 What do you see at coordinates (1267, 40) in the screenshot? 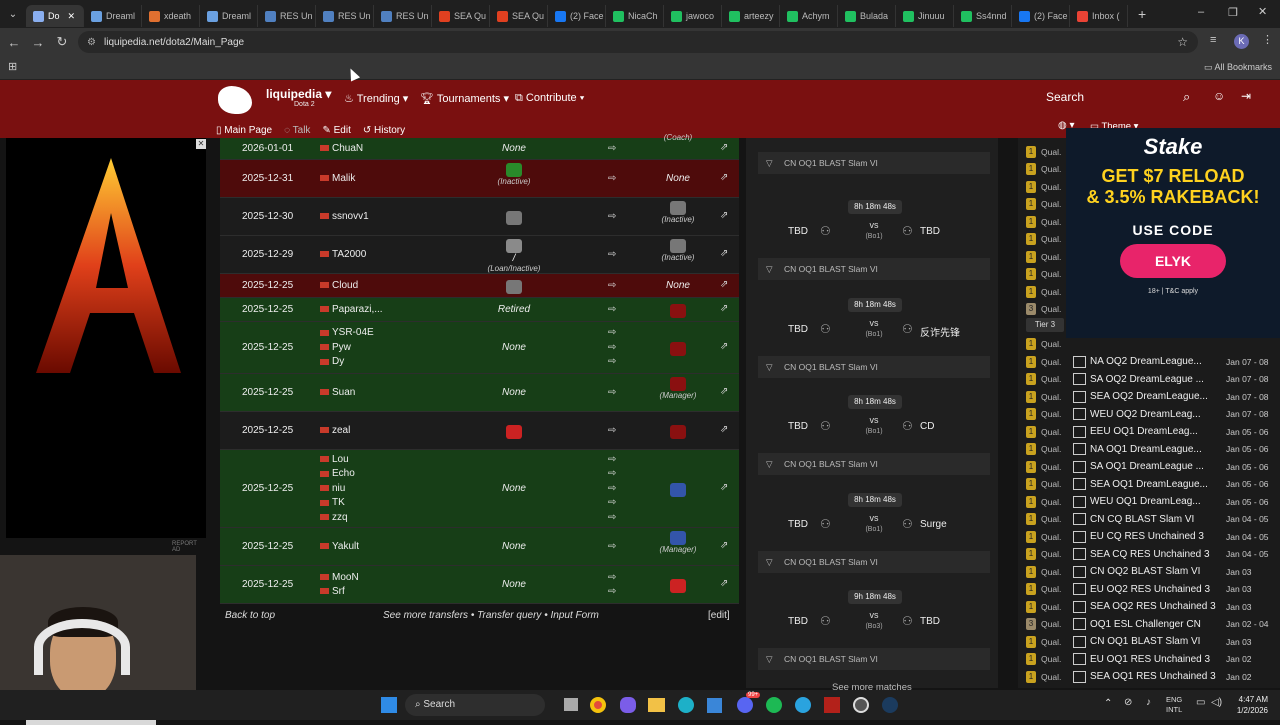
I see `menu-icon: ⋮` at bounding box center [1267, 40].